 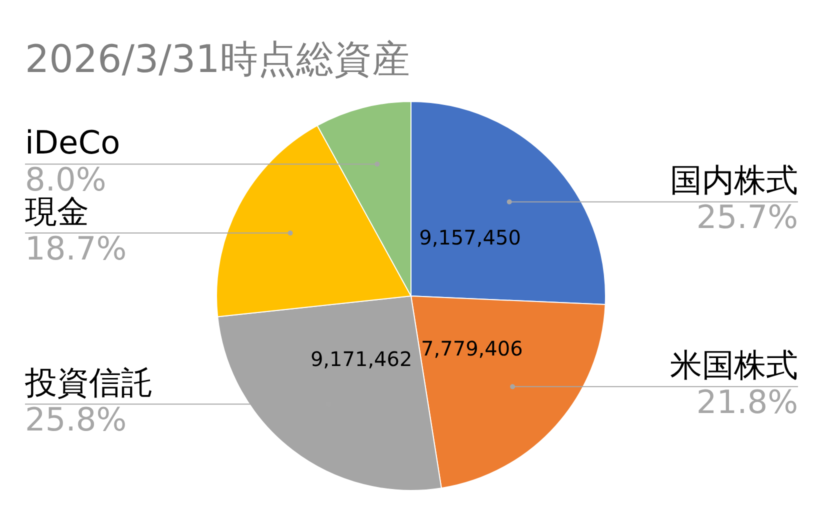 What do you see at coordinates (472, 348) in the screenshot?
I see `text: 7,779,406` at bounding box center [472, 348].